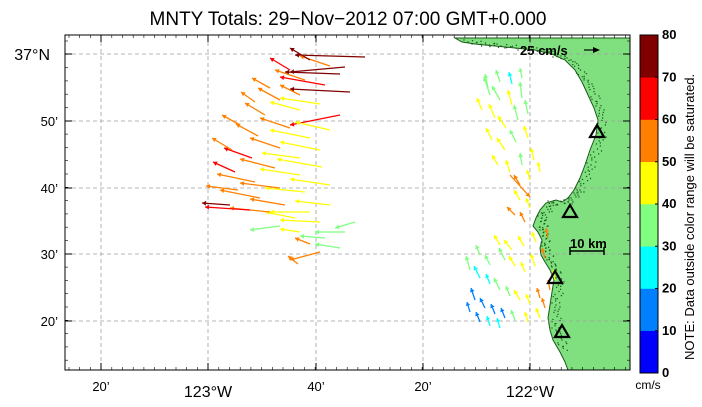 The width and height of the screenshot is (702, 407). What do you see at coordinates (49, 254) in the screenshot?
I see `y-tick-label: 30’` at bounding box center [49, 254].